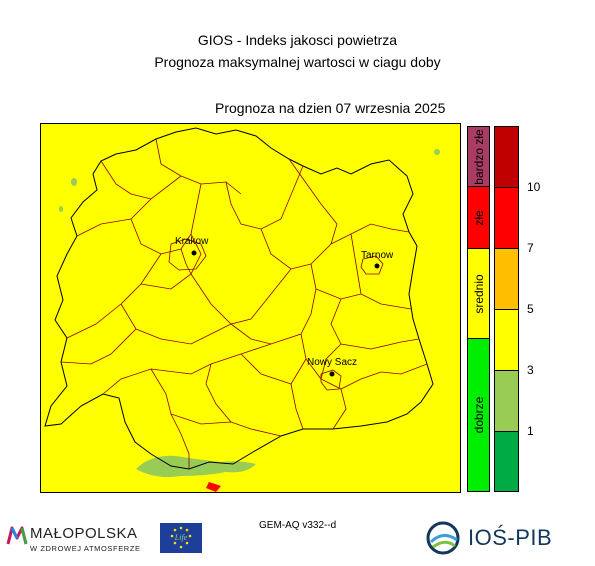  I want to click on ios-pib-name: IOŚ-PIB, so click(510, 537).